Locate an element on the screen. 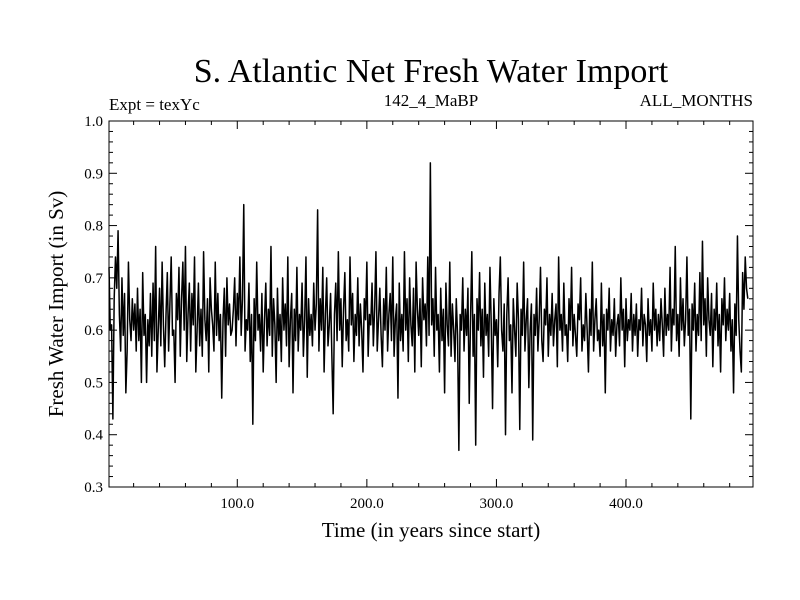  y-tick-labels: 0.3 0.4 0.5 0.6 0.7 0.8 0.9 1.0 is located at coordinates (93, 305).